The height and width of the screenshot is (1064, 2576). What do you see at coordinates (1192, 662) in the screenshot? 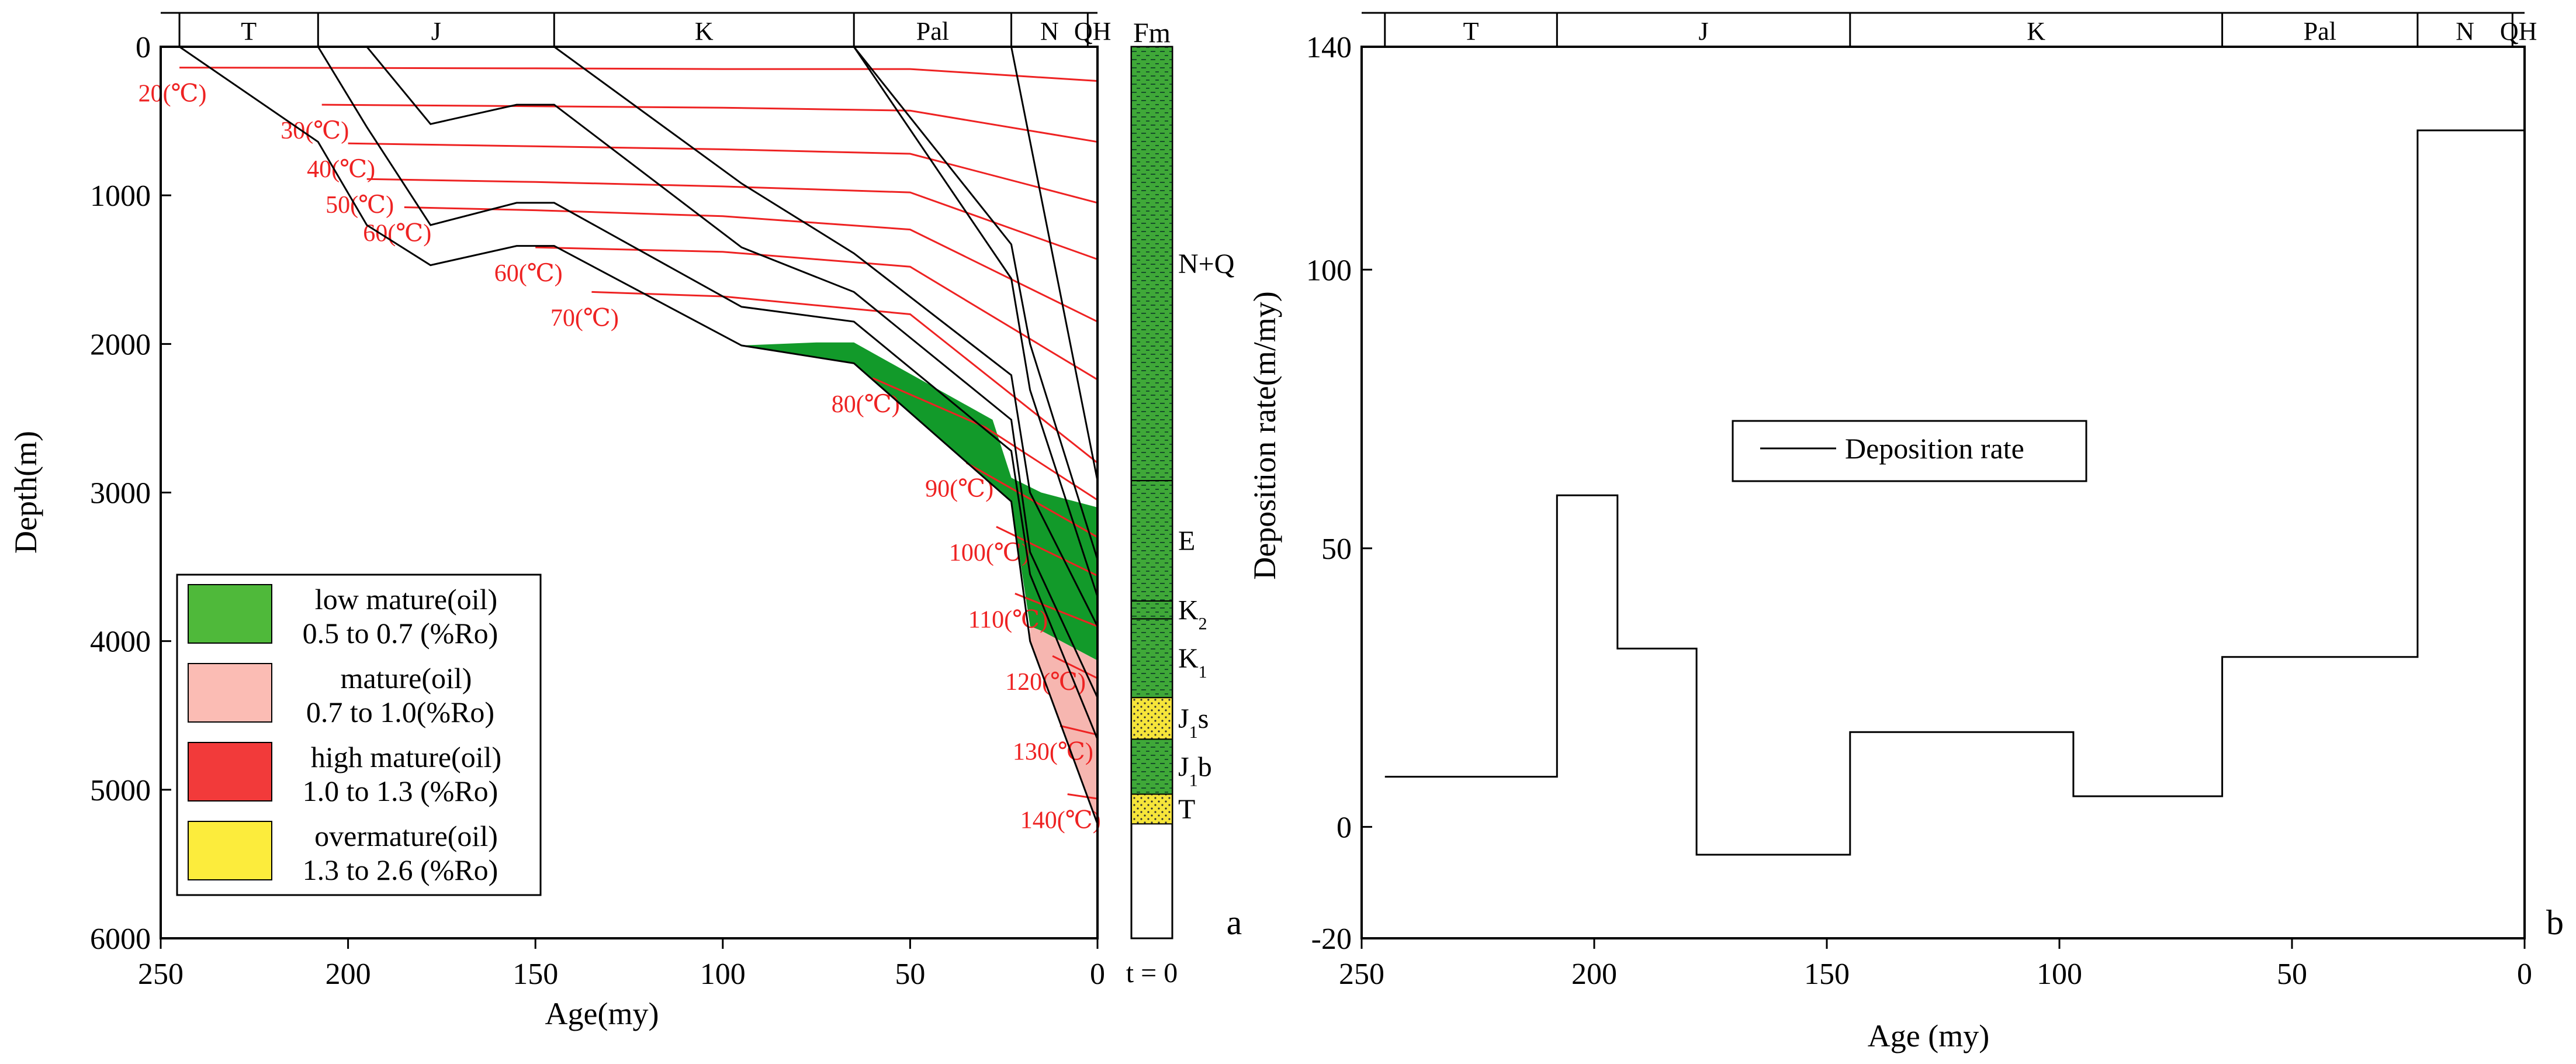
I see `formation-label: K1` at bounding box center [1192, 662].